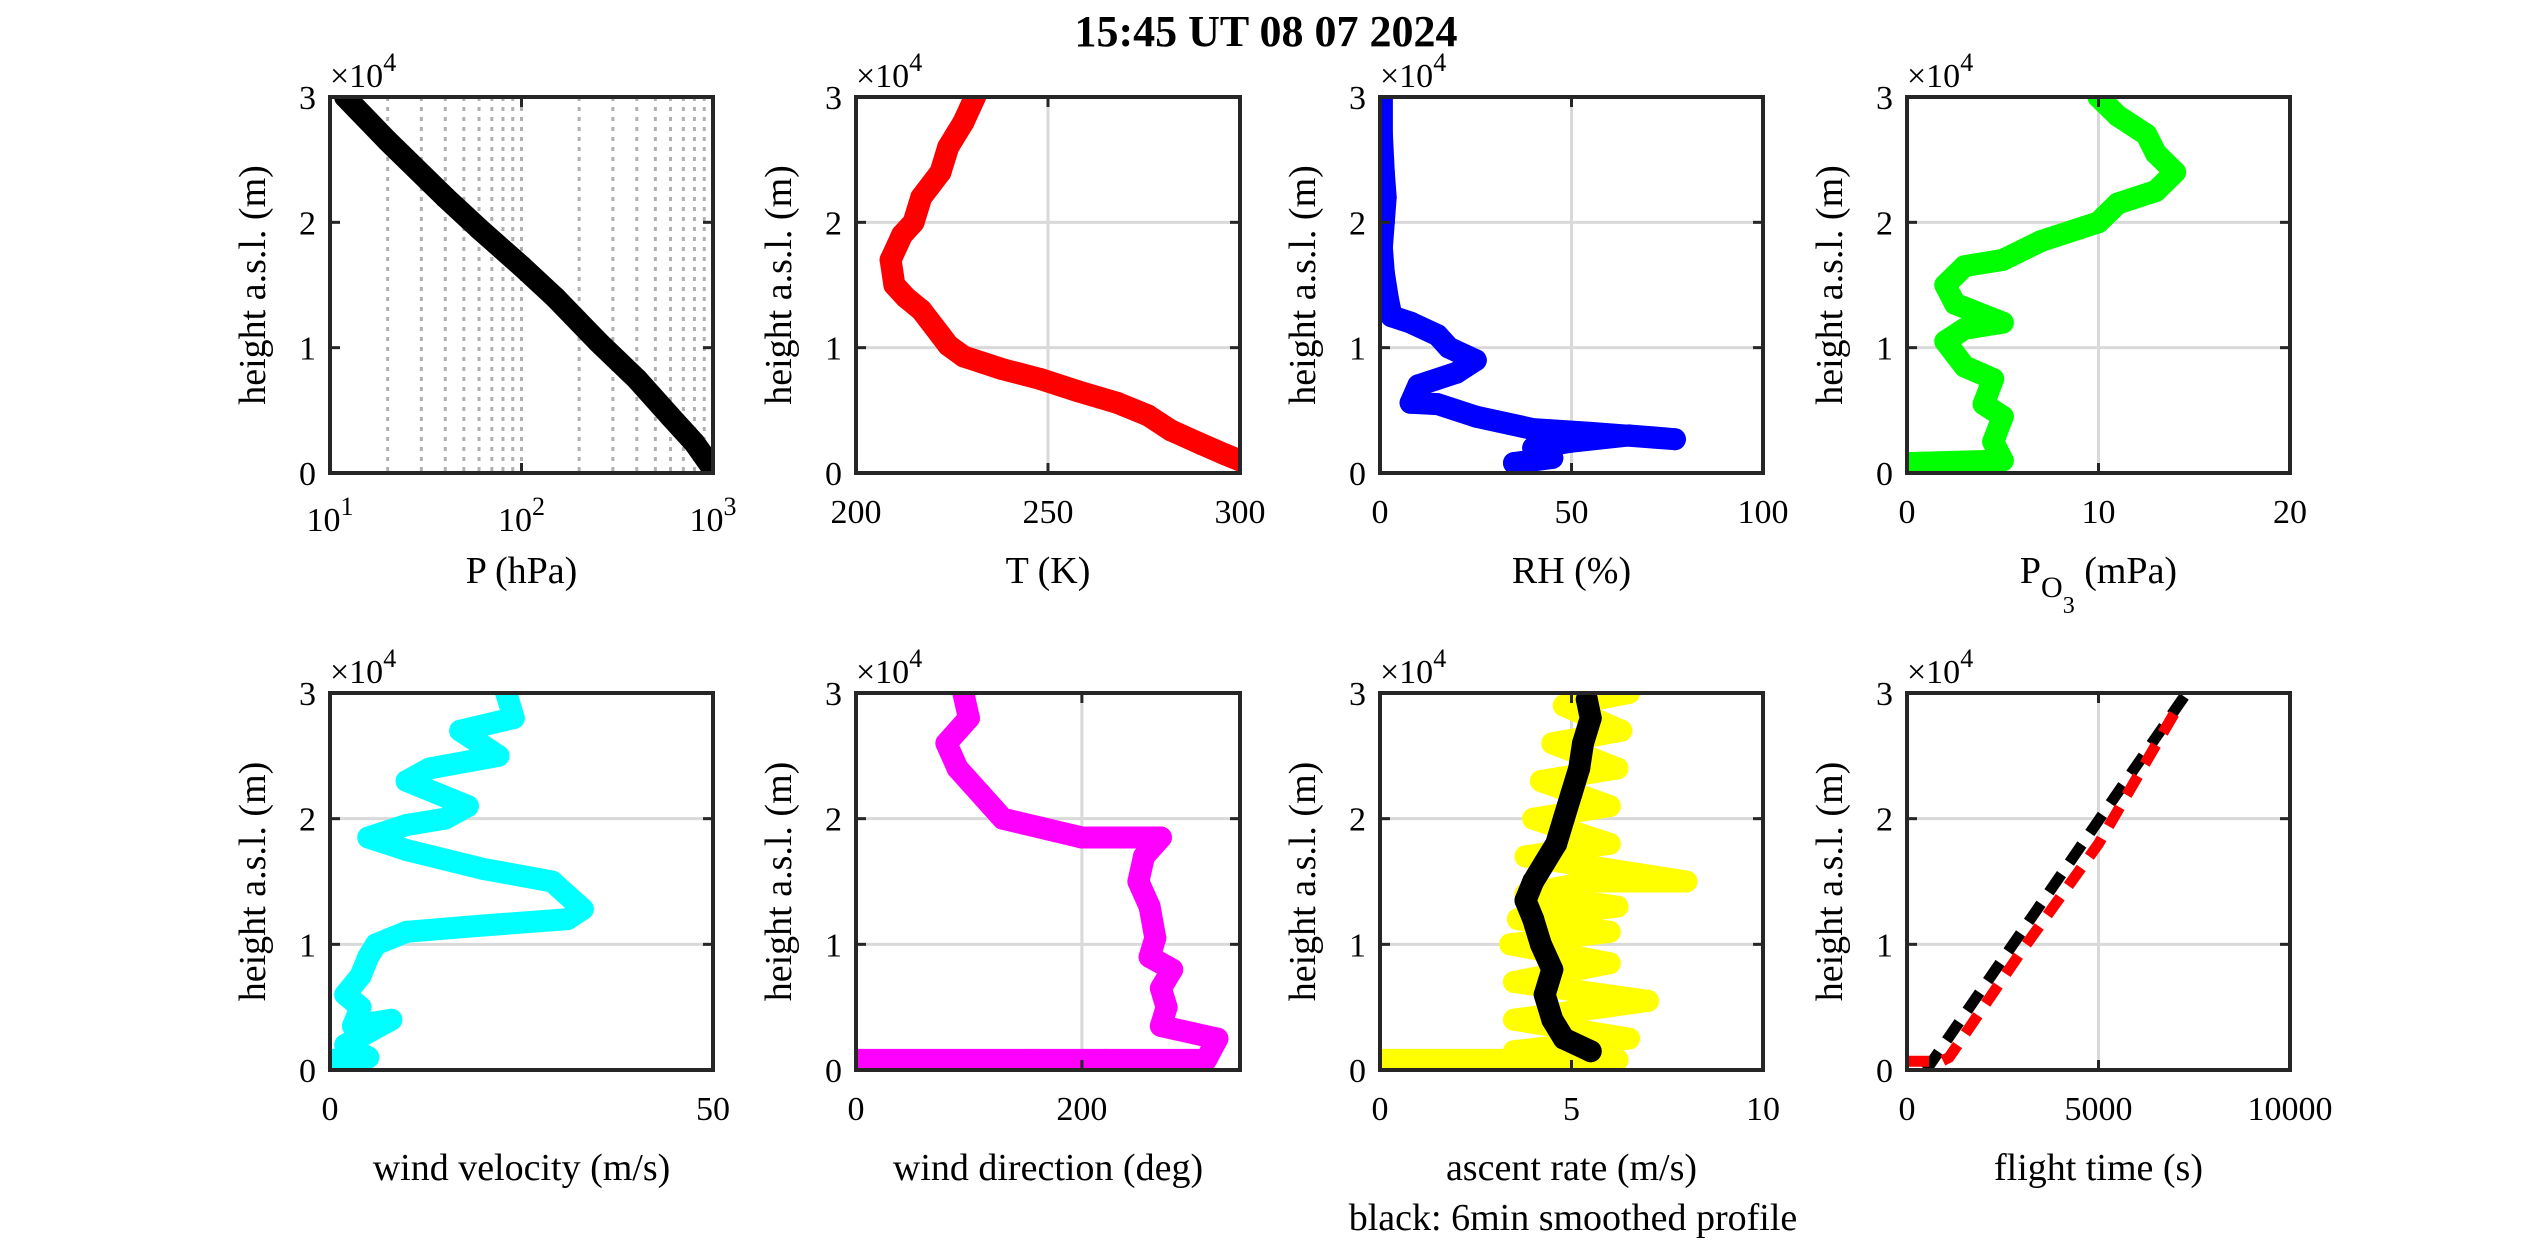 The width and height of the screenshot is (2532, 1255). Describe the element at coordinates (1573, 1218) in the screenshot. I see `smoothing-note: black: 6min smoothed profile` at that location.